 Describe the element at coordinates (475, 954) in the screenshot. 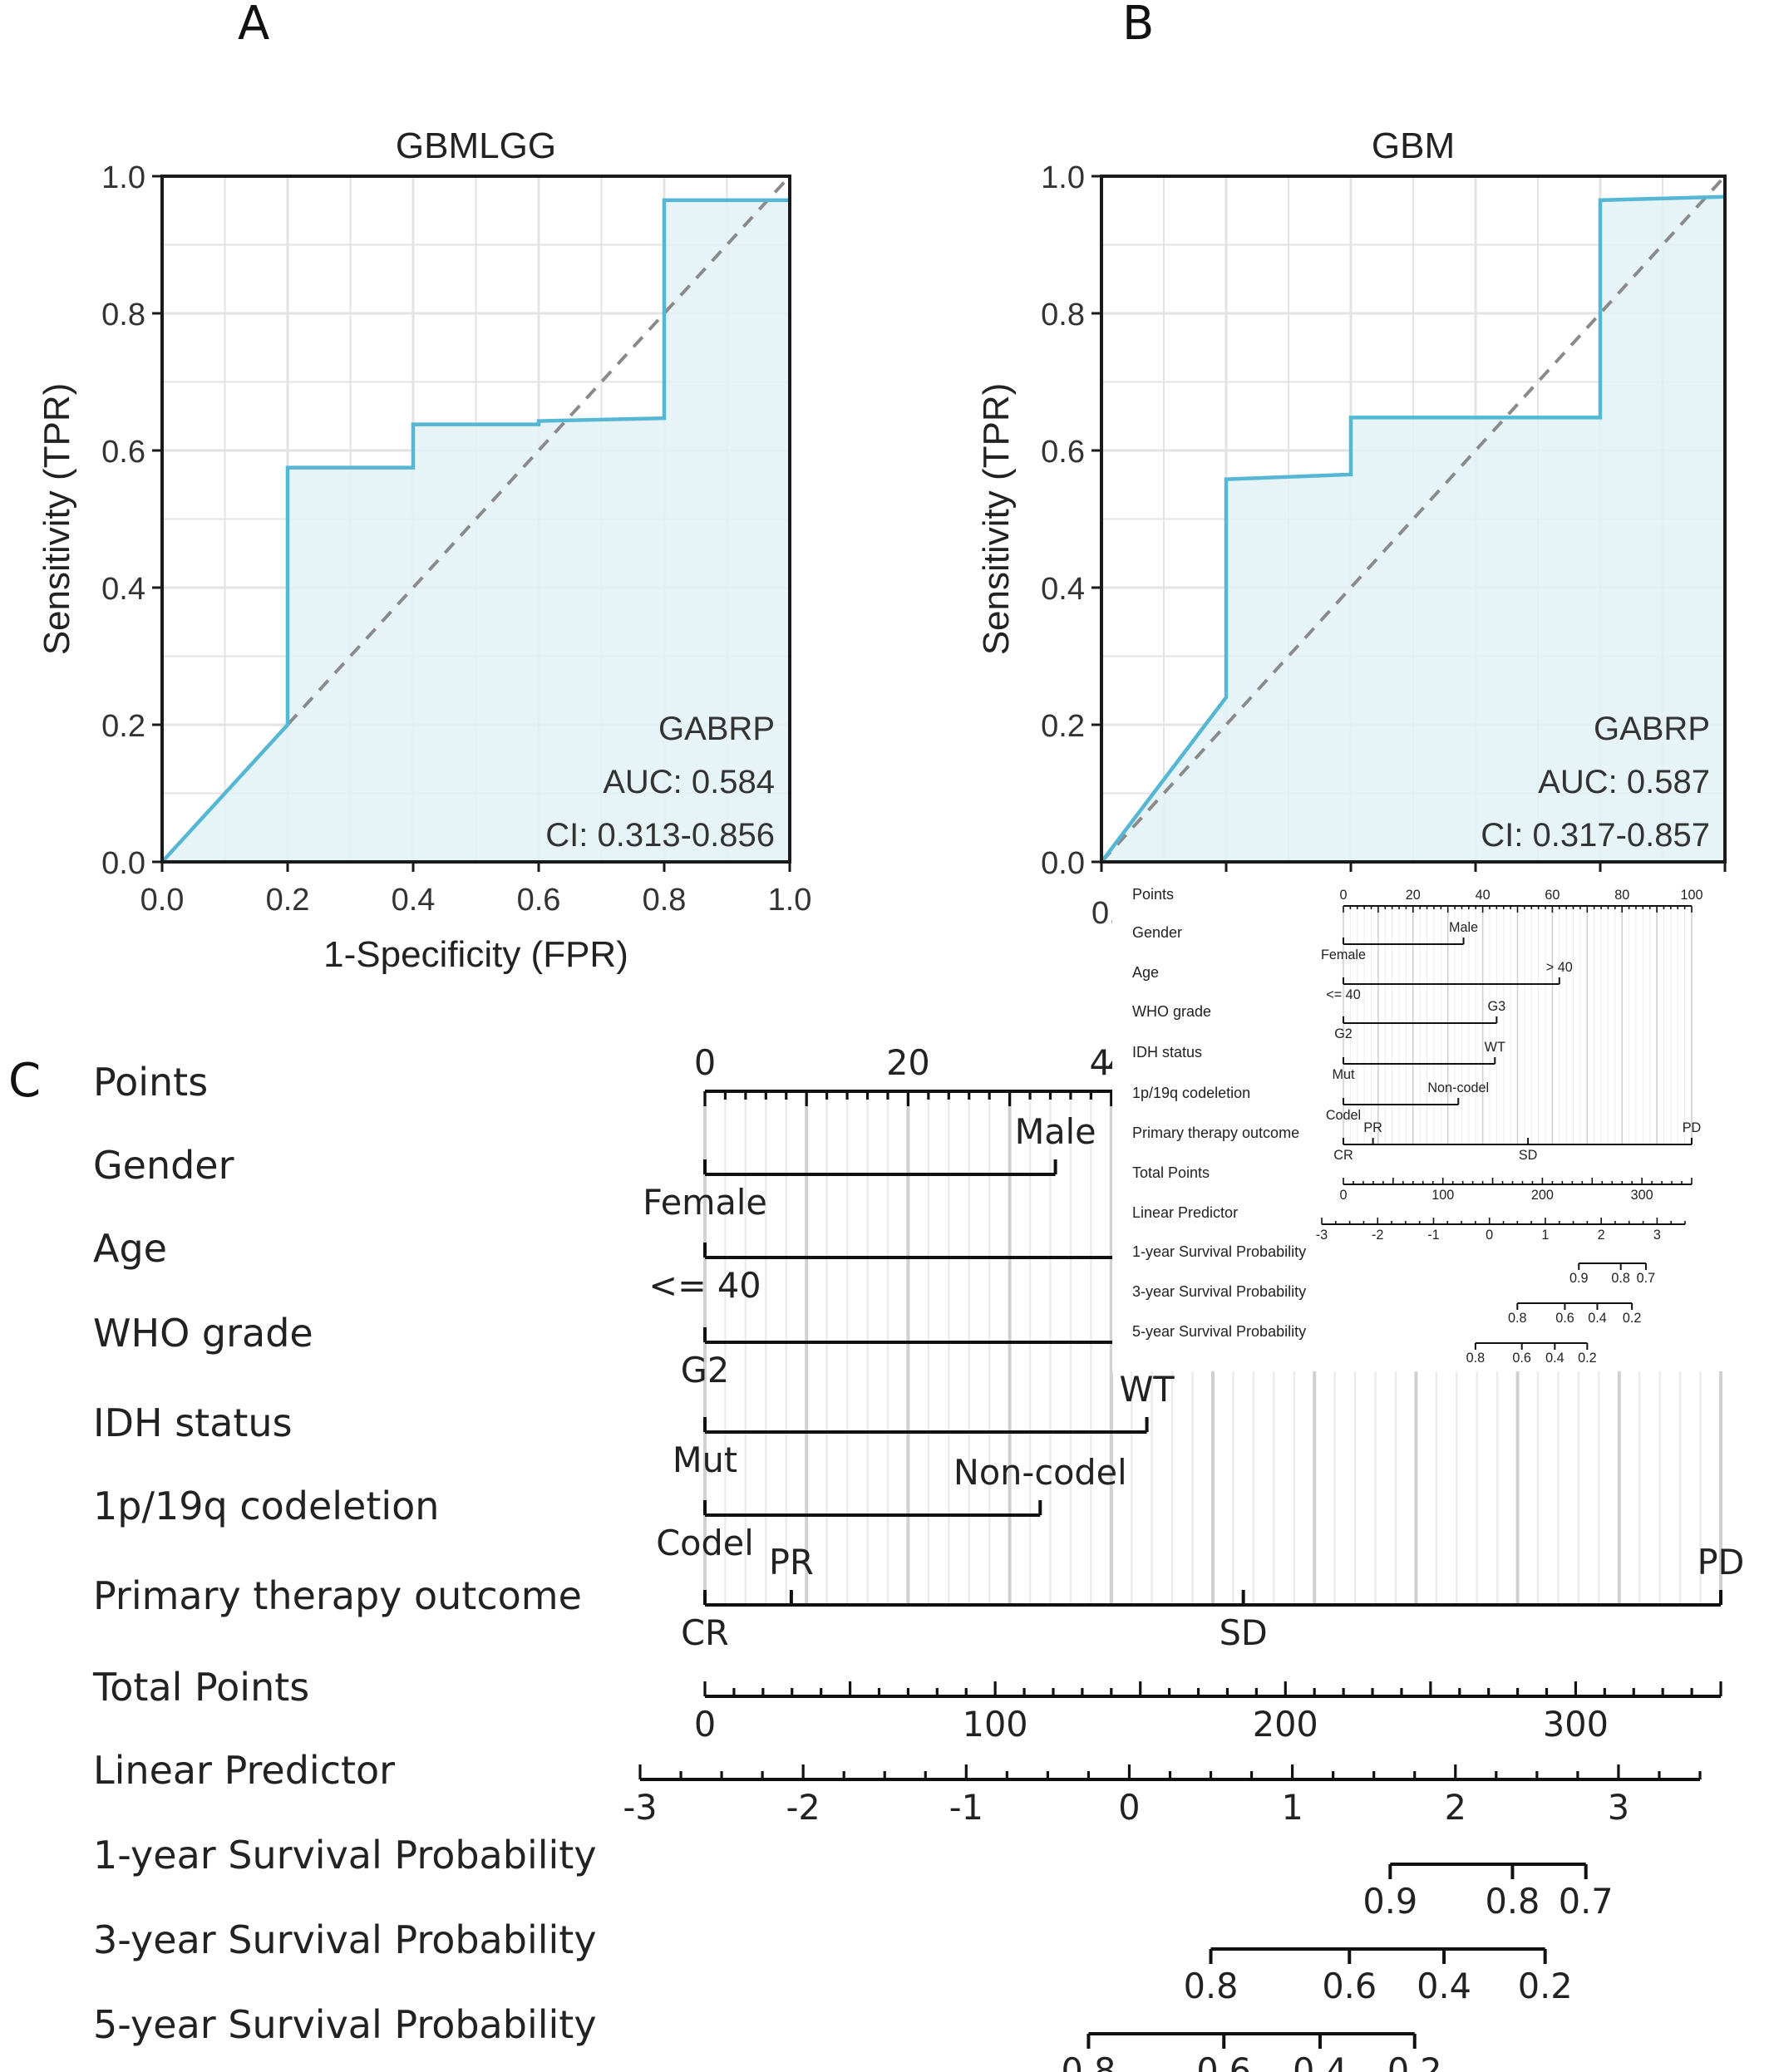

I see `x-axis-label: 1-Specificity (FPR)` at that location.